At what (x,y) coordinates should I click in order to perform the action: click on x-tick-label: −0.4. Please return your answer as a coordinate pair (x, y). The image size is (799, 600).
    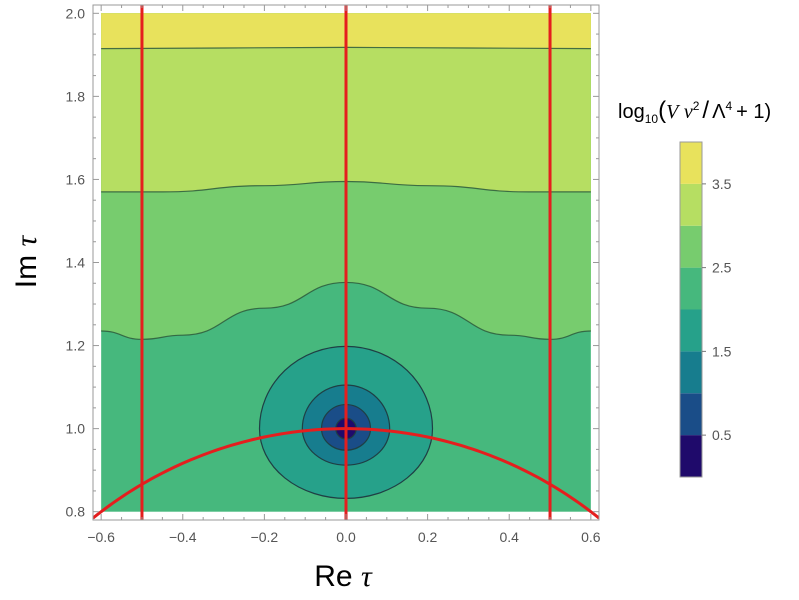
    Looking at the image, I should click on (183, 537).